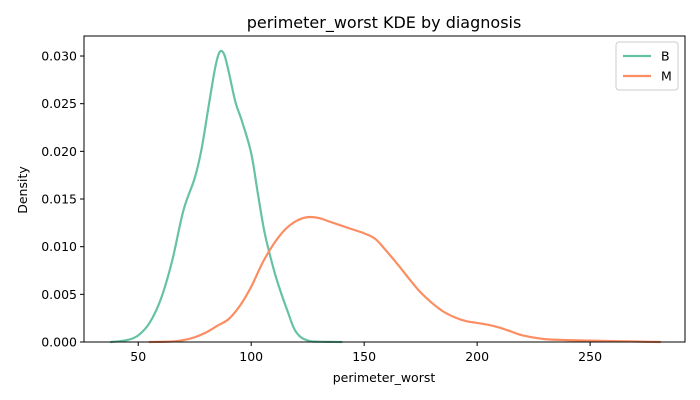 The height and width of the screenshot is (400, 700). What do you see at coordinates (251, 356) in the screenshot?
I see `x-tick-label: 100` at bounding box center [251, 356].